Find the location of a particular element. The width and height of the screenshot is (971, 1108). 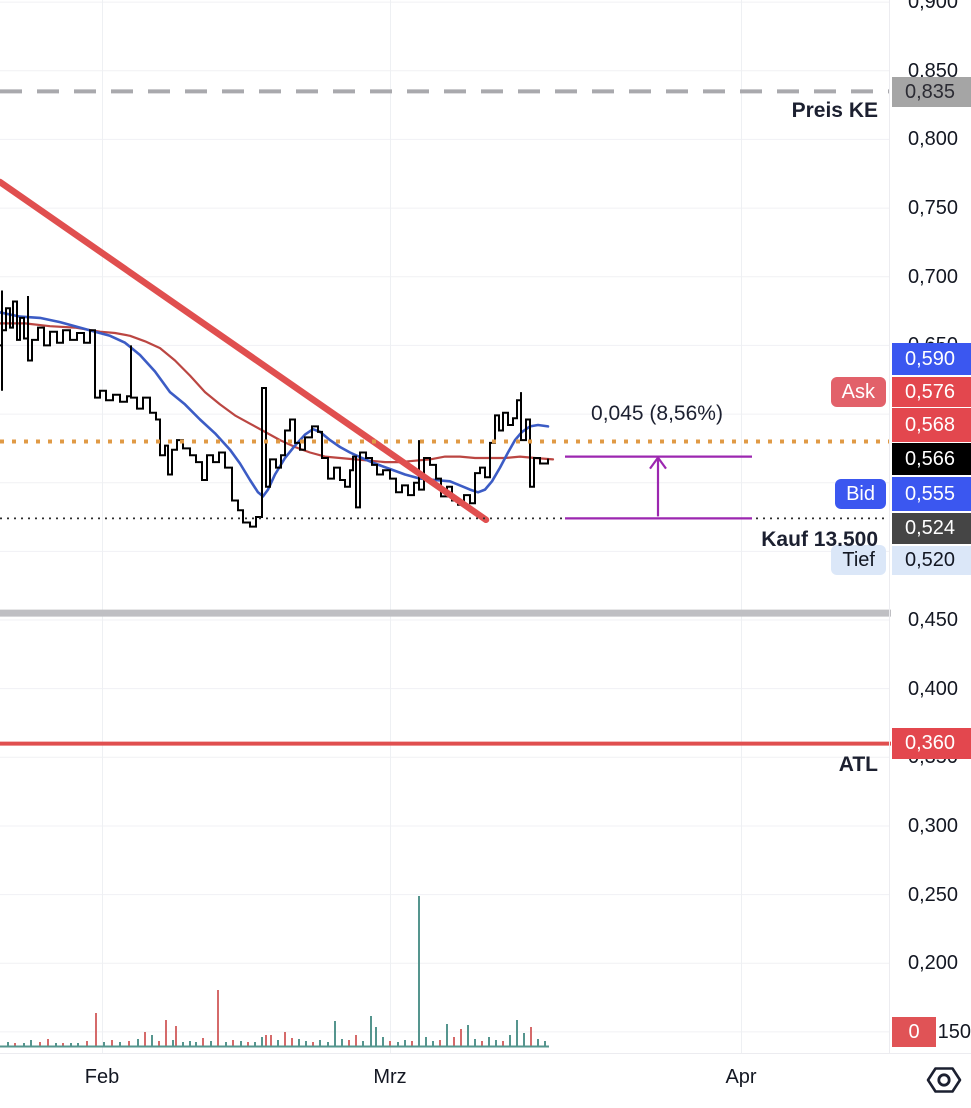

price-tick: 0,850 is located at coordinates (933, 71).